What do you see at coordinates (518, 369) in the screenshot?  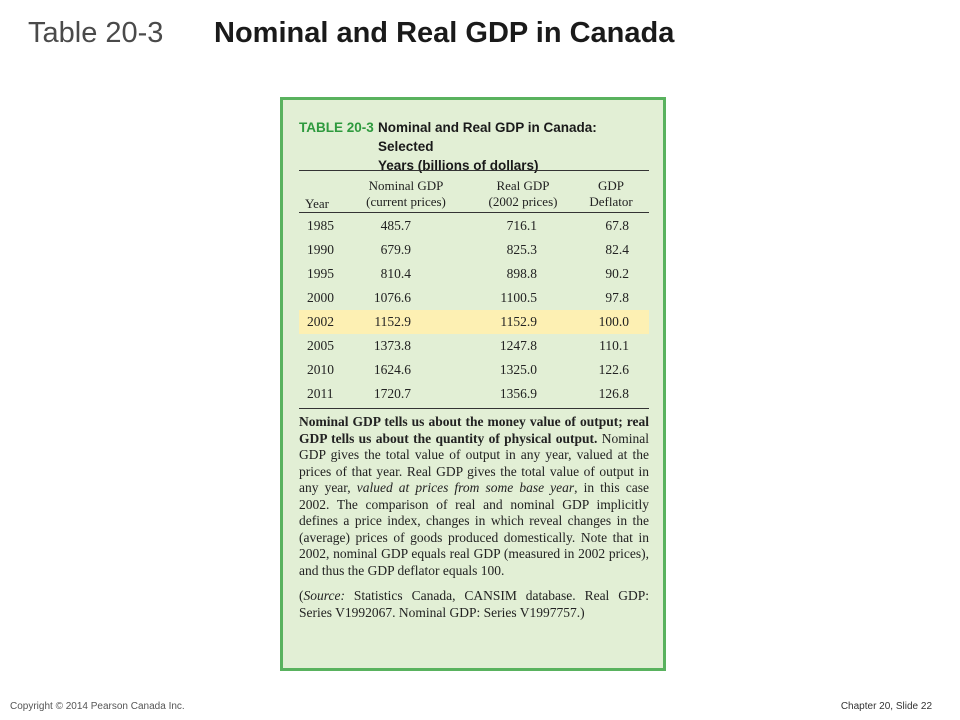 I see `cell-real: 1325.0` at bounding box center [518, 369].